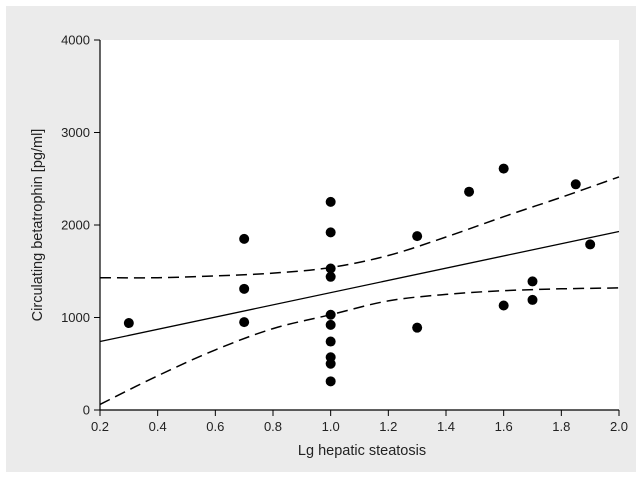 Image resolution: width=643 pixels, height=477 pixels. Describe the element at coordinates (100, 426) in the screenshot. I see `x-tick-label: 0.2` at that location.